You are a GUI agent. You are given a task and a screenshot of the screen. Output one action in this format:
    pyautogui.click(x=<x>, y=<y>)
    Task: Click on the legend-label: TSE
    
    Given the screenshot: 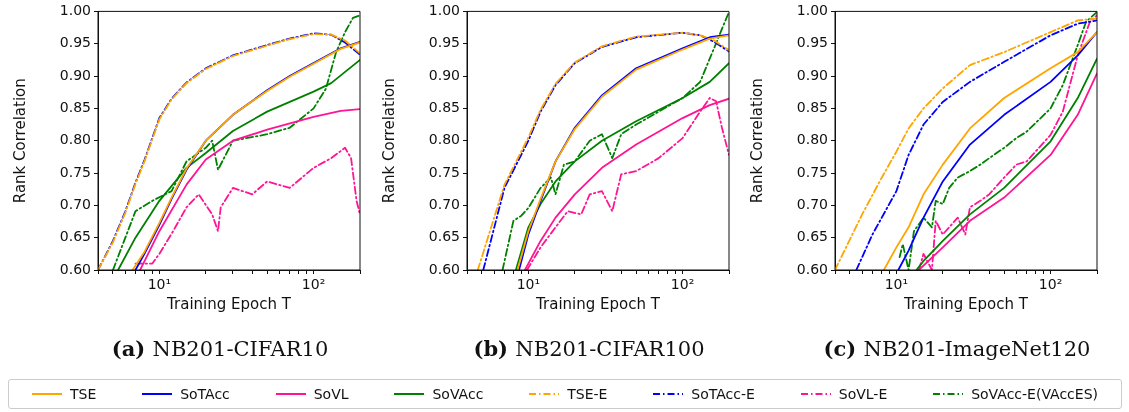 What is the action you would take?
    pyautogui.click(x=83, y=394)
    